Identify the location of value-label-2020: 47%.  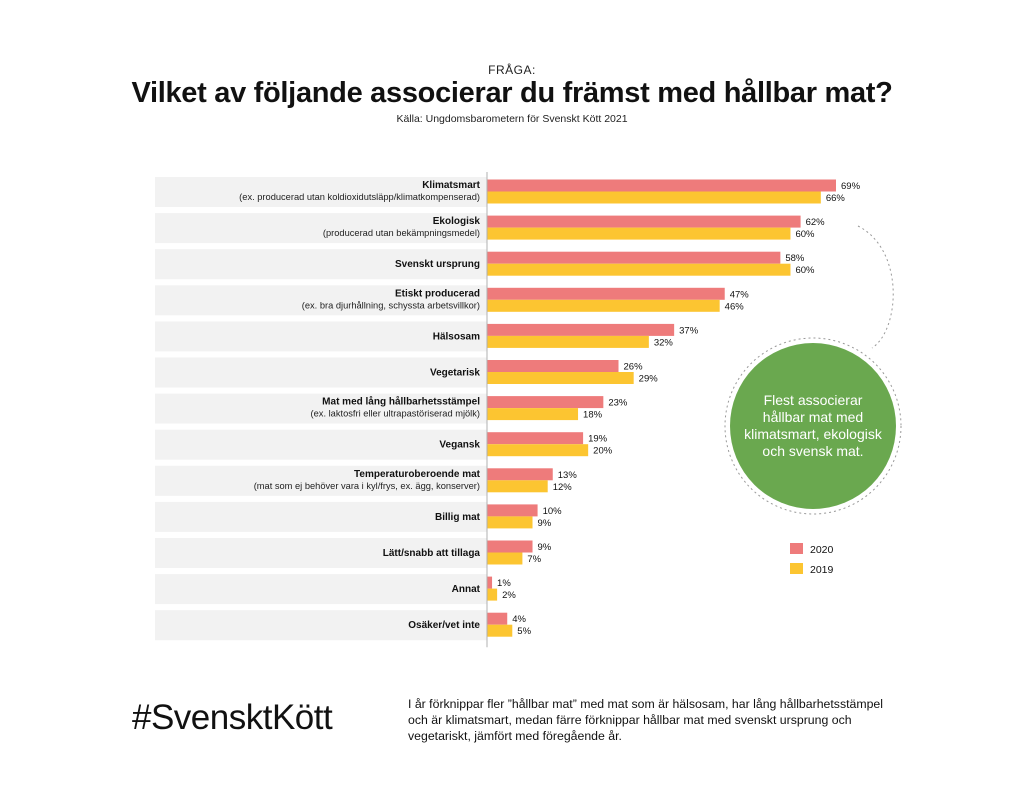
(740, 294).